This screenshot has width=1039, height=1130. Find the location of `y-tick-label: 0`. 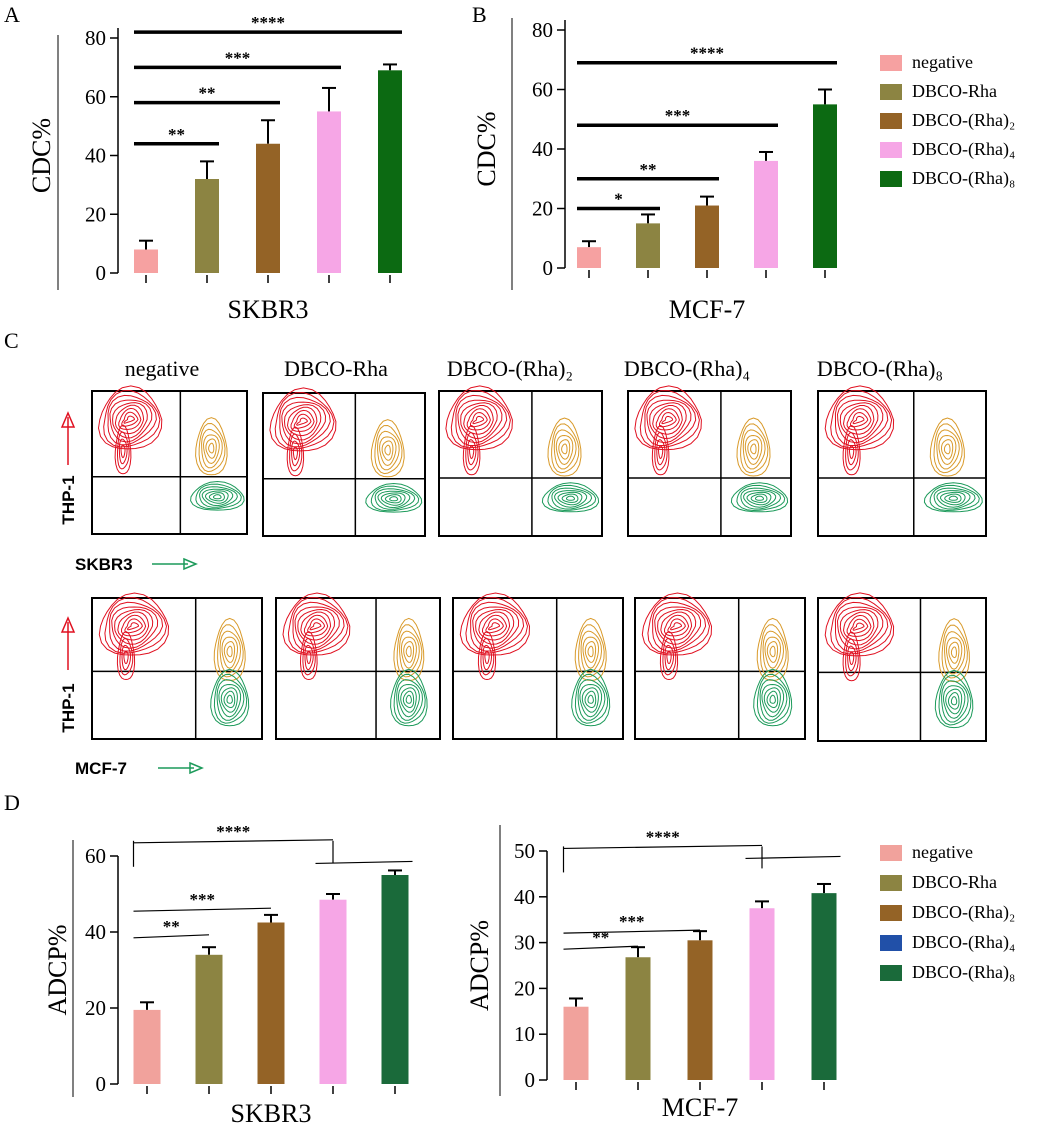

y-tick-label: 0 is located at coordinates (548, 268).